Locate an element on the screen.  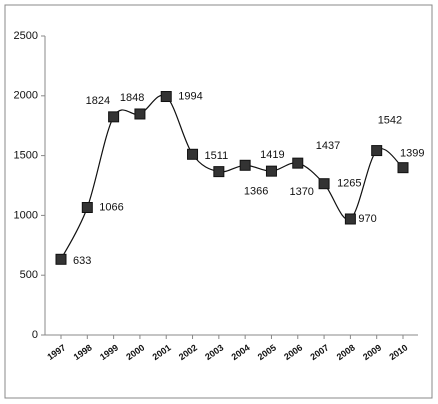
x-tick-label: 2005 is located at coordinates (267, 352).